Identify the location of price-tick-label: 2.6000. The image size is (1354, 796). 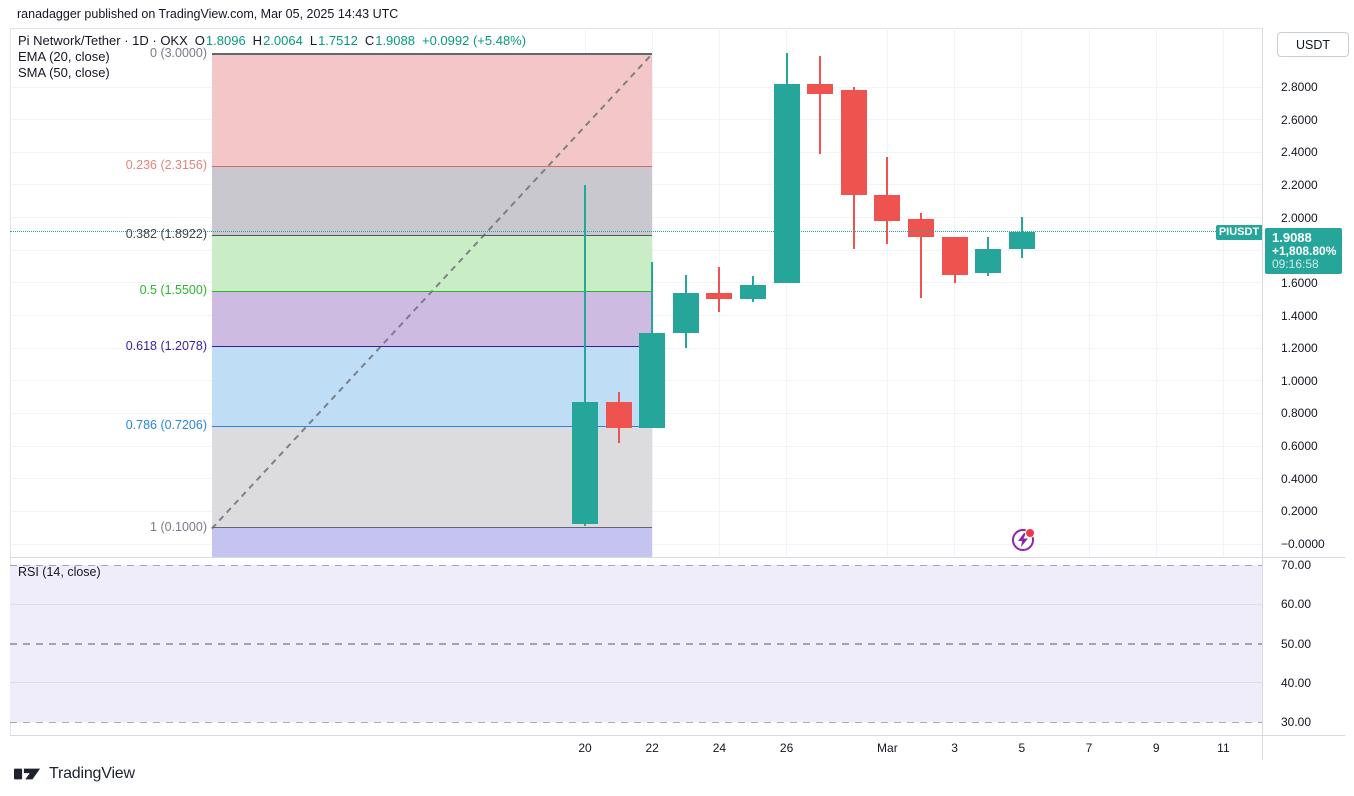
(1299, 119).